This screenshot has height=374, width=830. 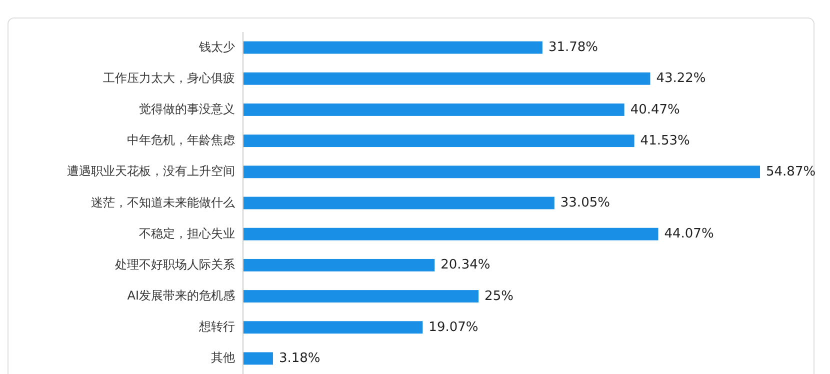 What do you see at coordinates (681, 78) in the screenshot?
I see `data-label: 43.22%` at bounding box center [681, 78].